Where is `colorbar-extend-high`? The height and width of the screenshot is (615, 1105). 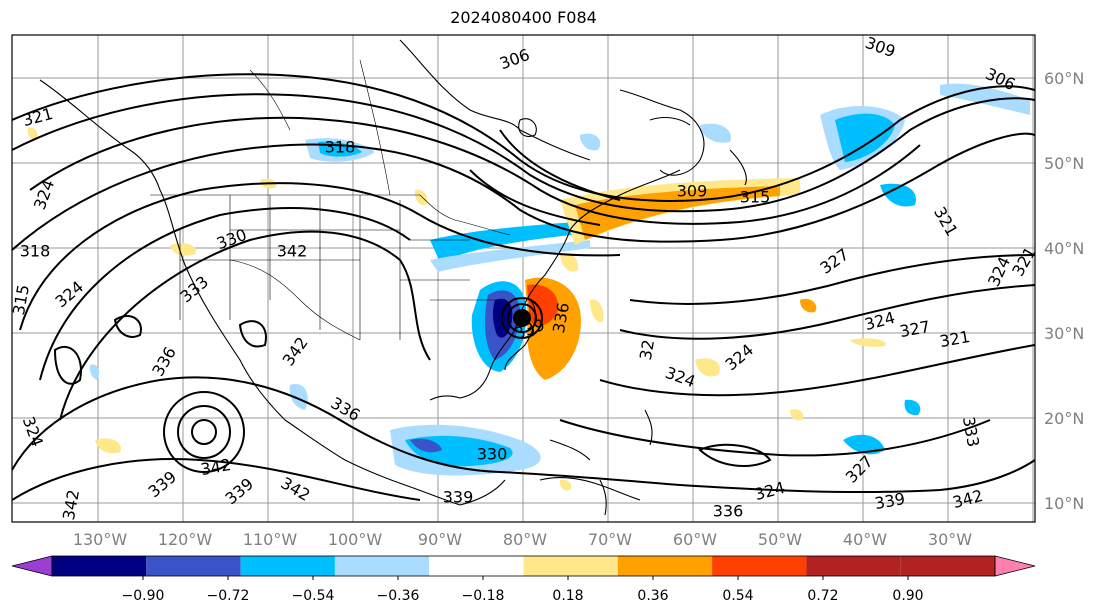
colorbar-extend-high is located at coordinates (1015, 566).